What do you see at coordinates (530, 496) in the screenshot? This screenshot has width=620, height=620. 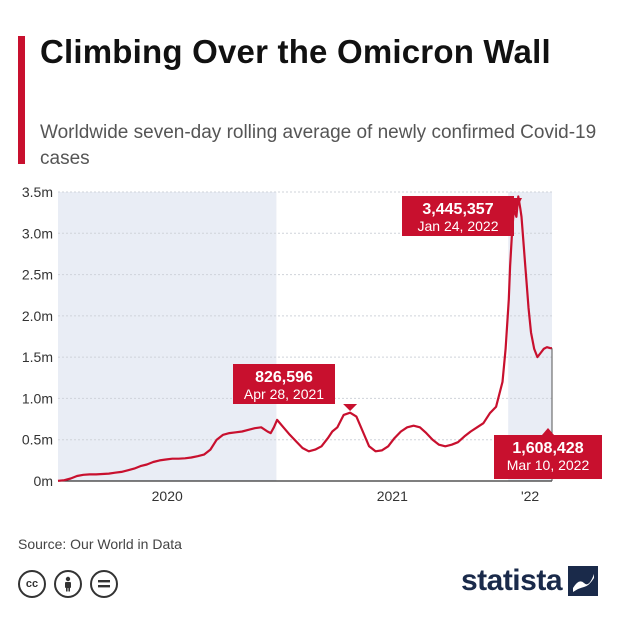 I see `x-tick-label: '22` at bounding box center [530, 496].